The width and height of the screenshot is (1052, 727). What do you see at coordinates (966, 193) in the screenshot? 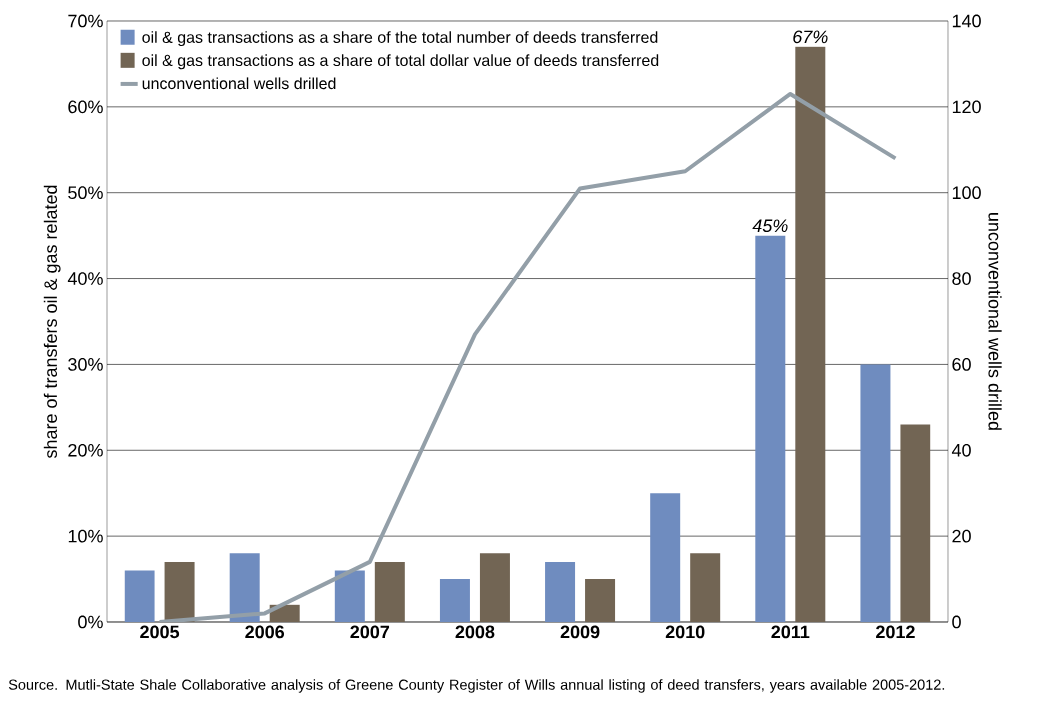
I see `y2-tick-label: 100` at bounding box center [966, 193].